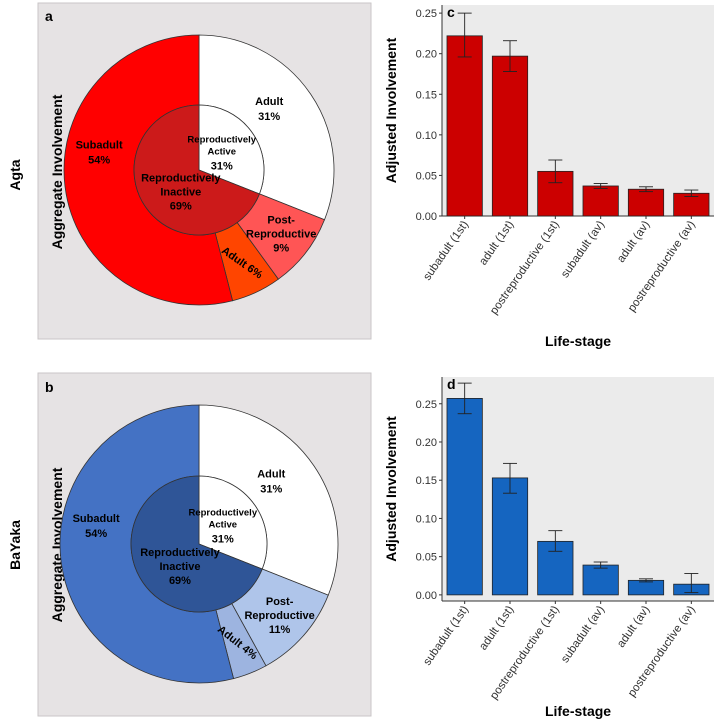 This screenshot has width=715, height=722. Describe the element at coordinates (49, 387) in the screenshot. I see `panel-b-letter: b` at that location.